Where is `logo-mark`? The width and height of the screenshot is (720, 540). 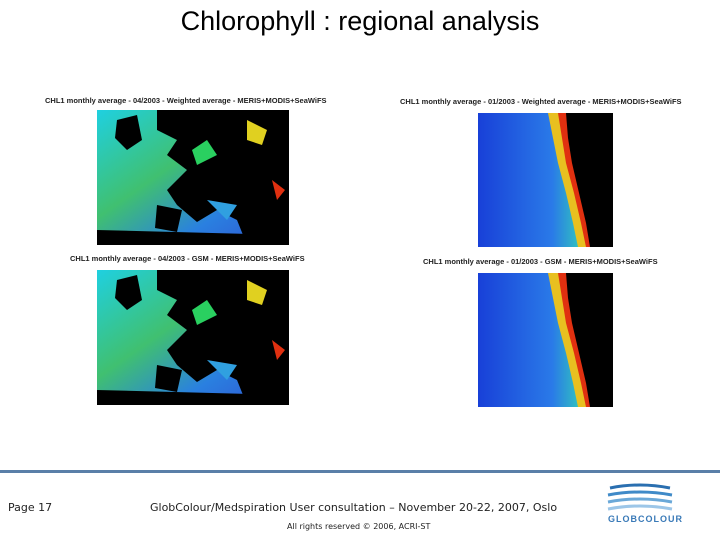
logo-mark is located at coordinates (640, 497).